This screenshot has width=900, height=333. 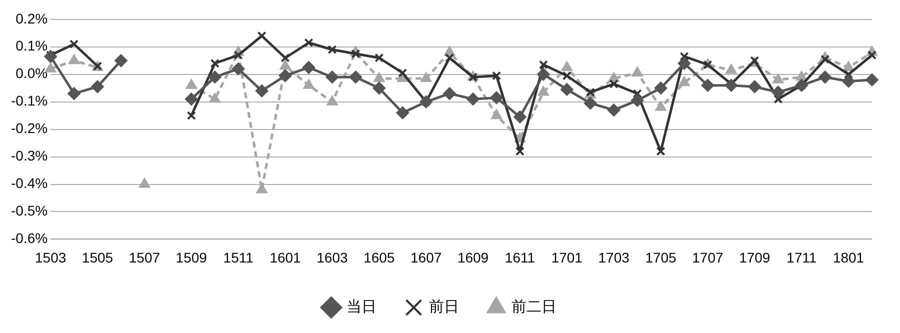 What do you see at coordinates (144, 257) in the screenshot?
I see `x-tick-label: 1507` at bounding box center [144, 257].